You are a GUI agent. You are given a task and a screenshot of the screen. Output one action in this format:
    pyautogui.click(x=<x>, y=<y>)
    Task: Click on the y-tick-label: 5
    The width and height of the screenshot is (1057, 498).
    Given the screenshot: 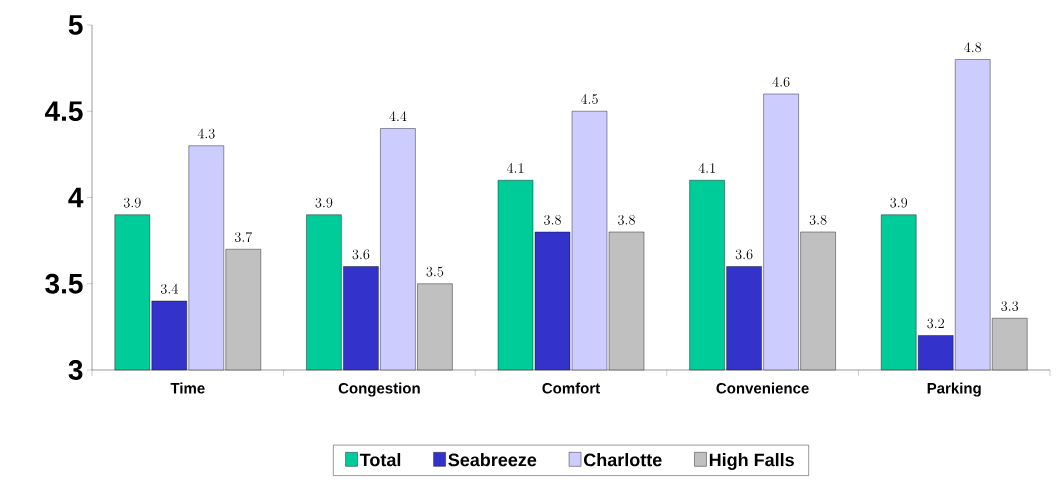 What is the action you would take?
    pyautogui.click(x=75, y=25)
    